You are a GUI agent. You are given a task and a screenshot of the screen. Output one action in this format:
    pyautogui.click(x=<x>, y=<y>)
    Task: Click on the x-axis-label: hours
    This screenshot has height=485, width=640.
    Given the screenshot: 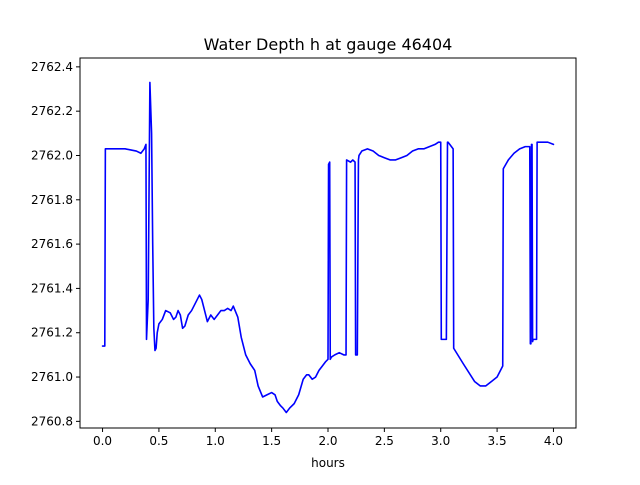 What is the action you would take?
    pyautogui.click(x=328, y=463)
    